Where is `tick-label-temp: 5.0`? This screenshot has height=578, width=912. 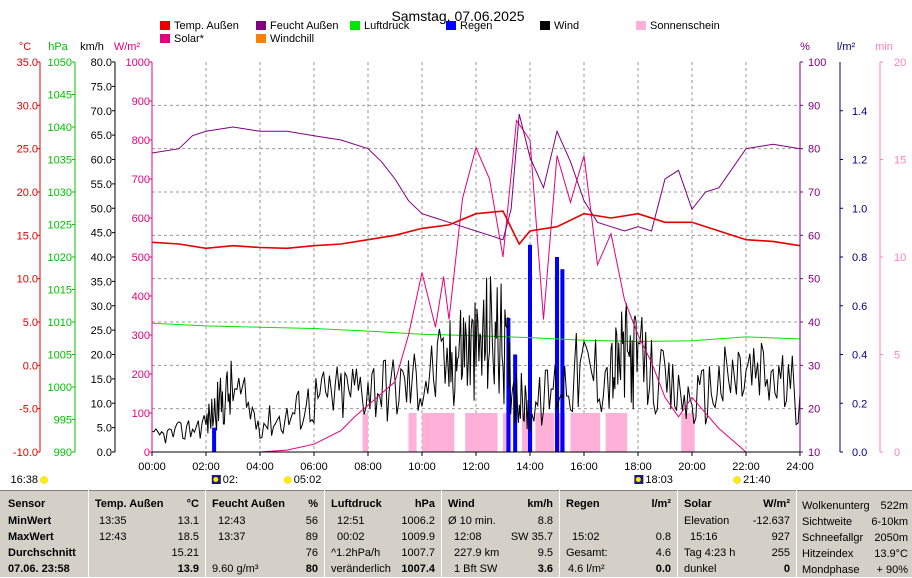
tick-label-temp: 5.0 is located at coordinates (30, 323).